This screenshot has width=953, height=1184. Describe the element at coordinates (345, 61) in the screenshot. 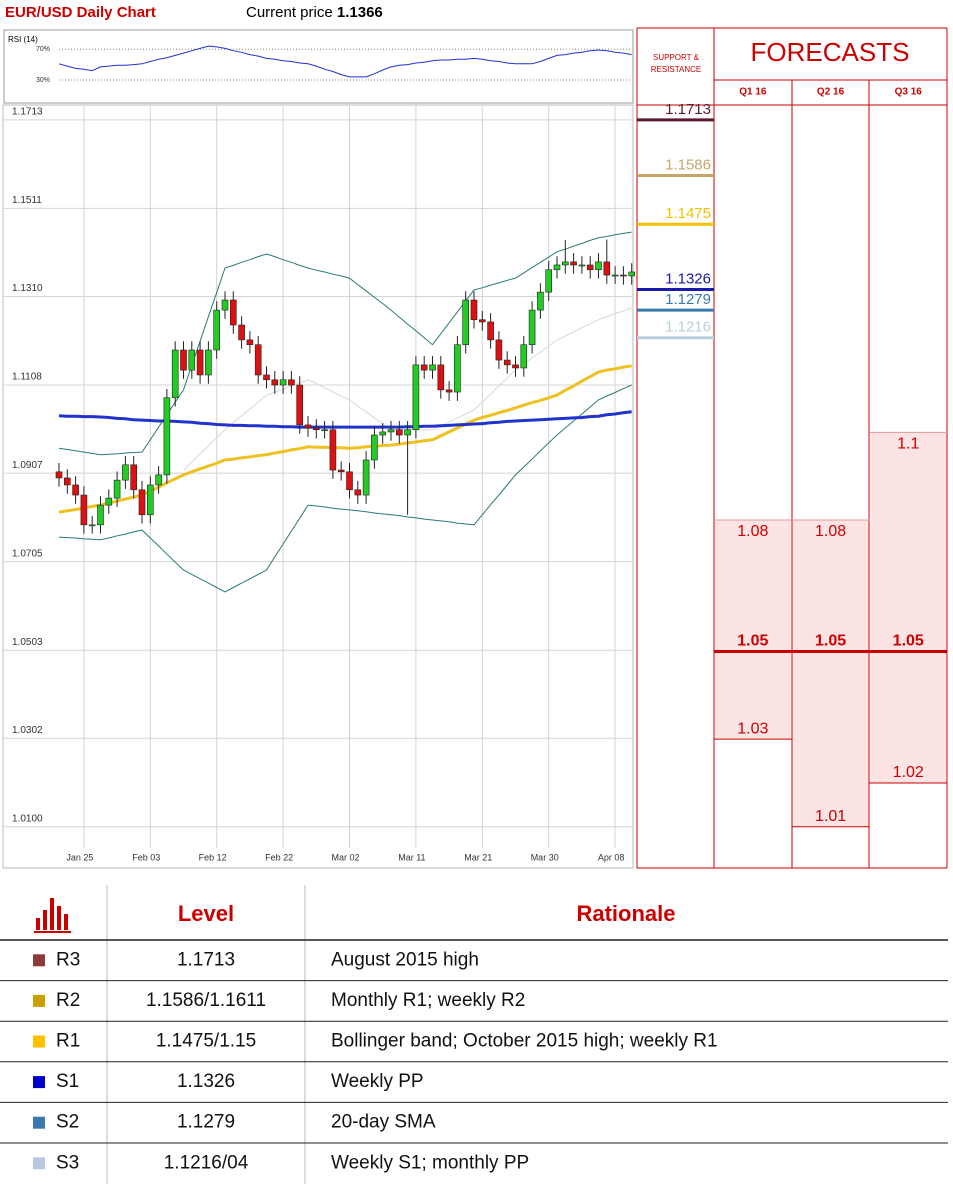

I see `rsi-line` at that location.